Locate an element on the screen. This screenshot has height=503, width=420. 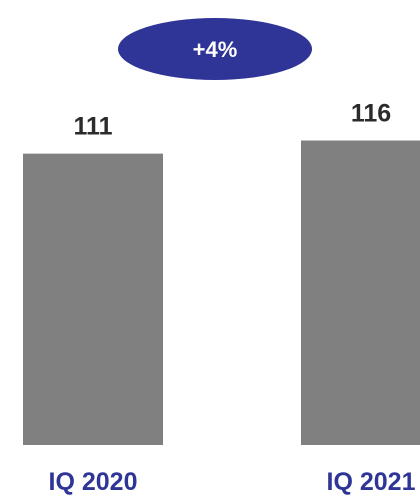
change-badge: +4% is located at coordinates (215, 49).